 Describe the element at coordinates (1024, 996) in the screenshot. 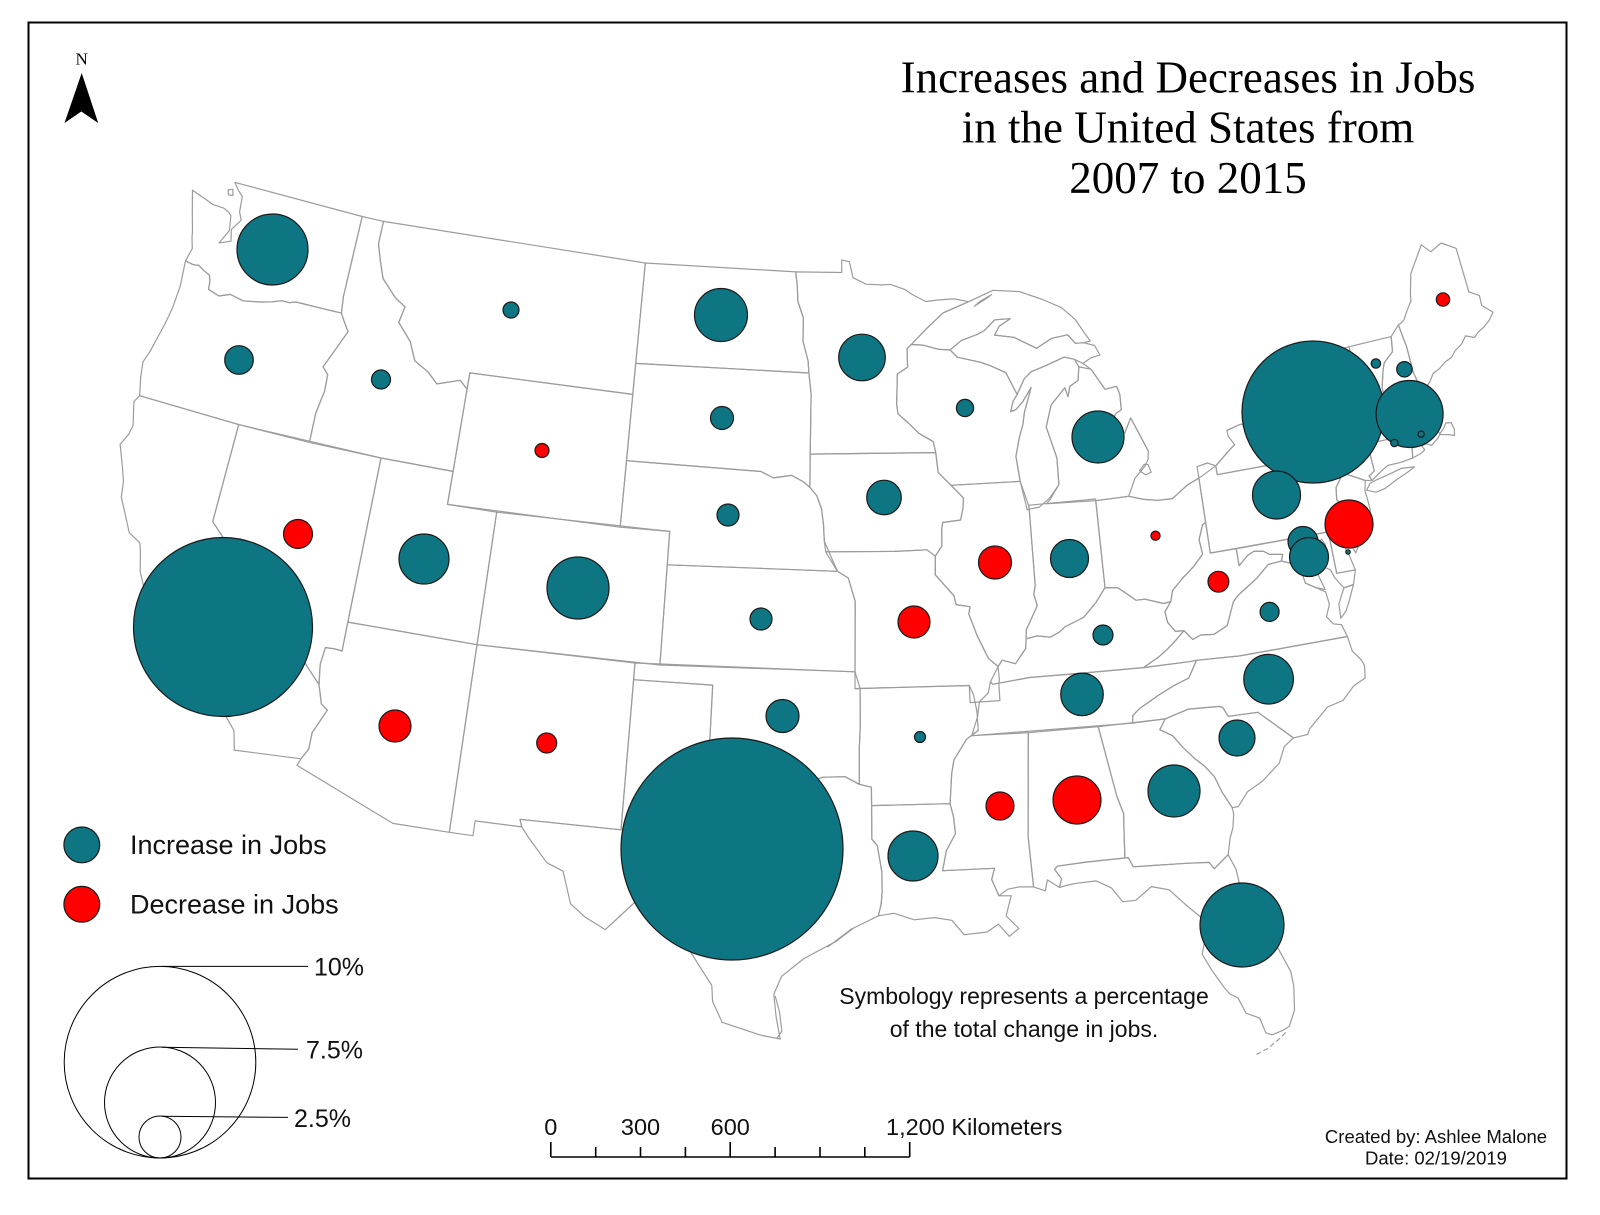

I see `svg-text:Symbology represents a percent: Symbology represents a percentage` at that location.